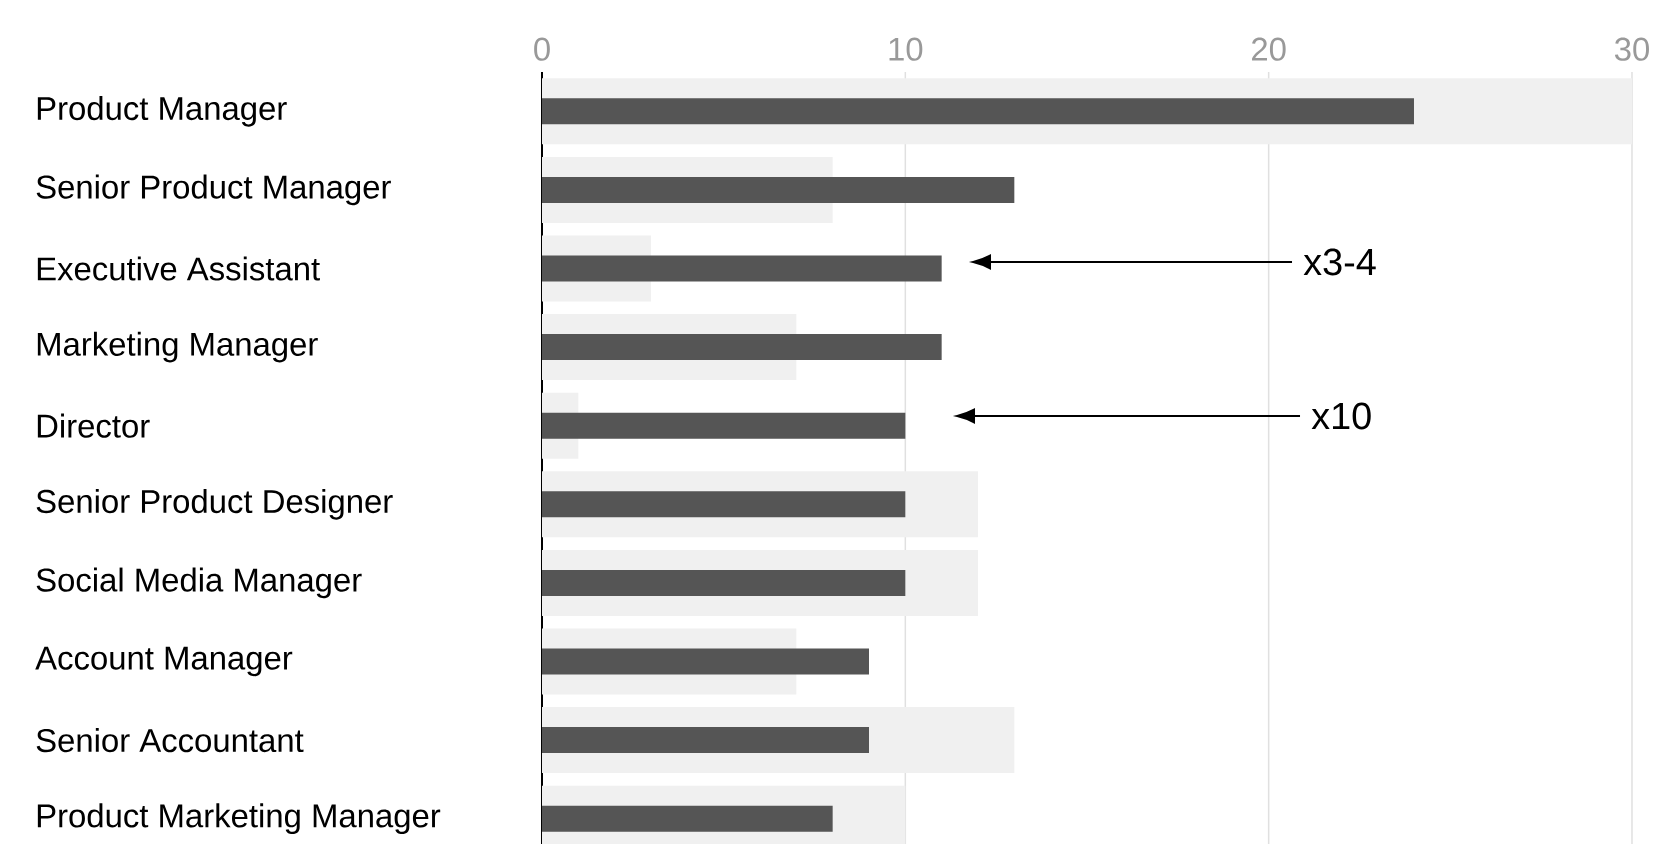  Describe the element at coordinates (162, 111) in the screenshot. I see `y-tick-label: Product Manager` at that location.